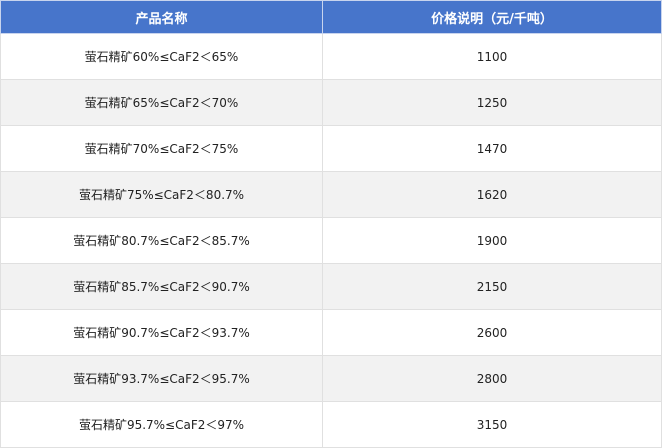  Describe the element at coordinates (492, 424) in the screenshot. I see `price-cell: 3150` at that location.